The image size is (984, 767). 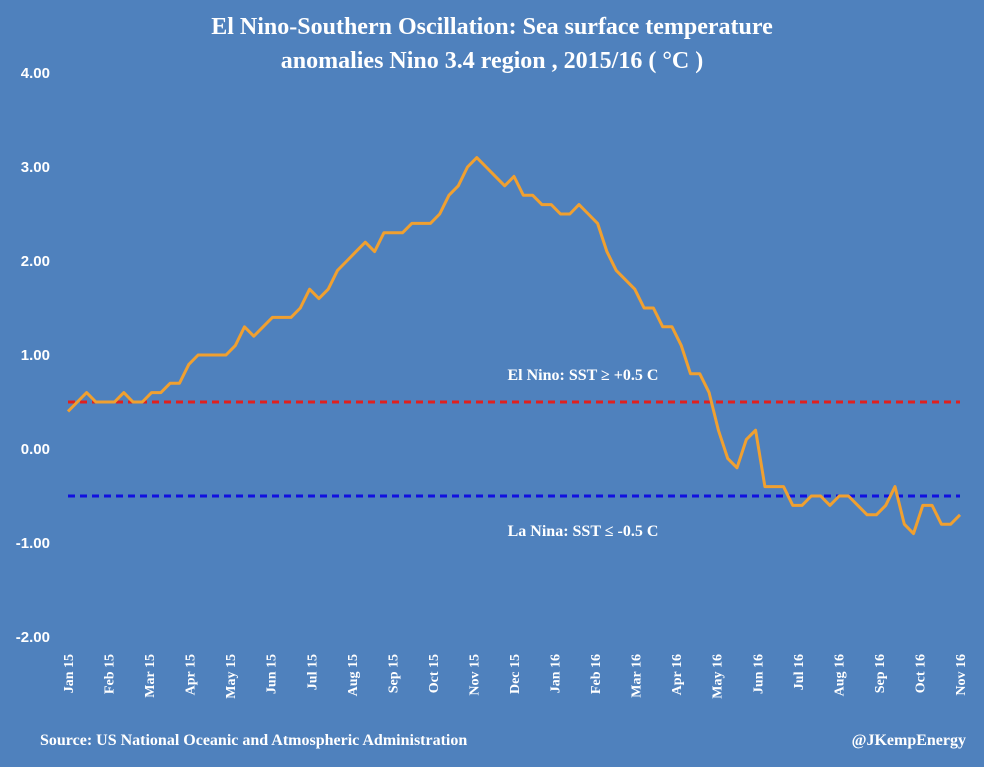 What do you see at coordinates (353, 675) in the screenshot?
I see `x-tick-label: Aug 15` at bounding box center [353, 675].